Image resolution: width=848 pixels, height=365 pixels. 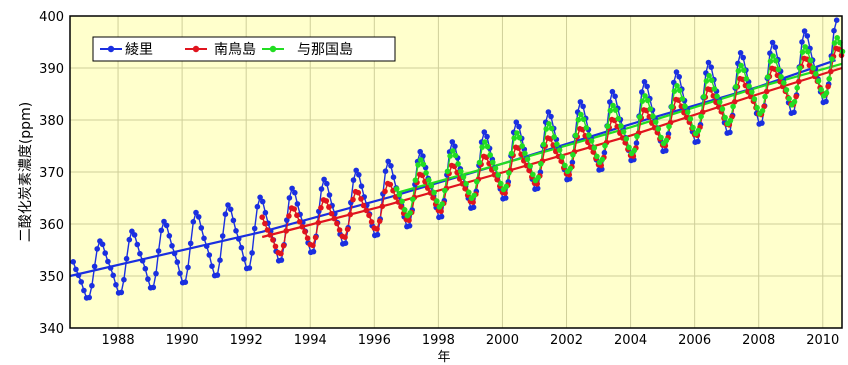 I want to click on x-tick-label: 2006, so click(x=694, y=340).